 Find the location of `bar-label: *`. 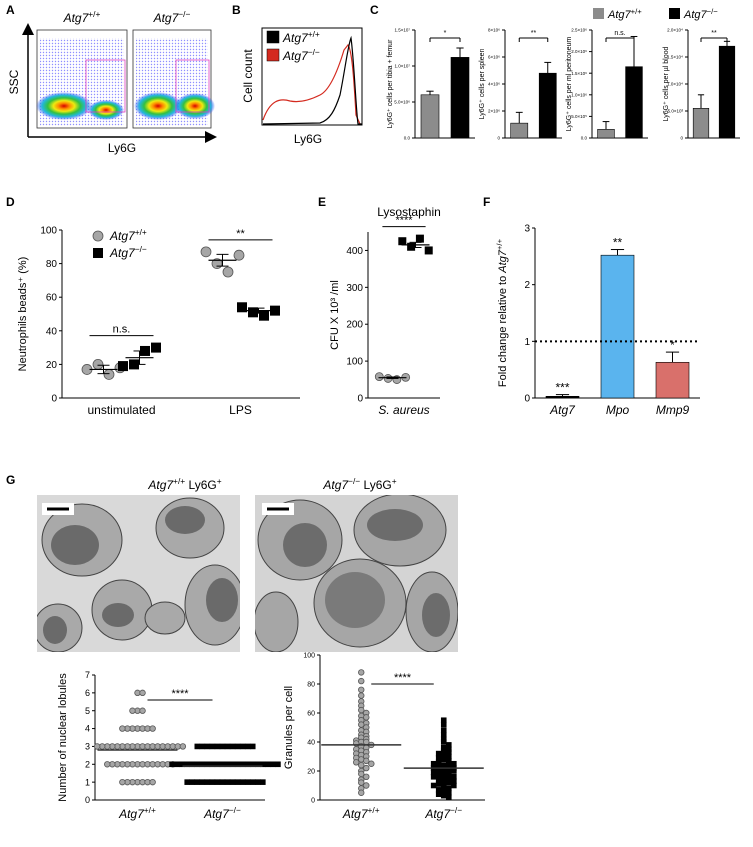

bar-label: * is located at coordinates (672, 345).